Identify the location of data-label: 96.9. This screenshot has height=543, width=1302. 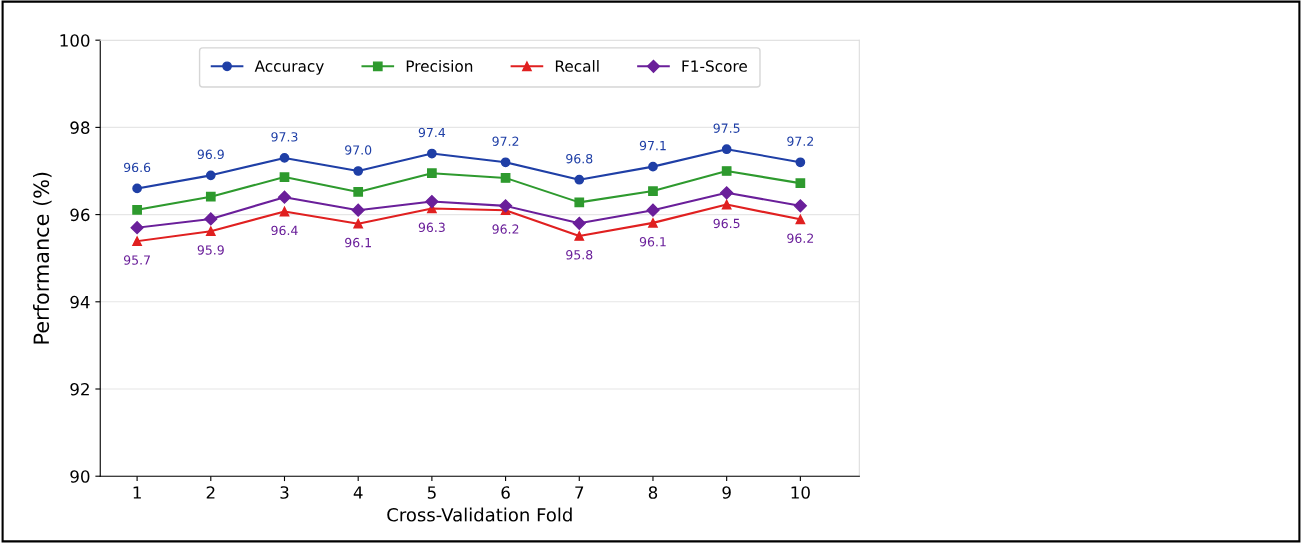
(210, 154).